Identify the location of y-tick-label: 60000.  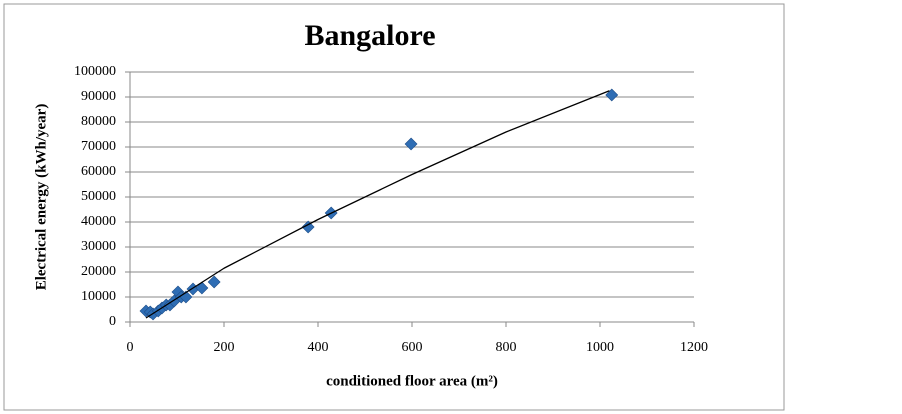
(98, 171).